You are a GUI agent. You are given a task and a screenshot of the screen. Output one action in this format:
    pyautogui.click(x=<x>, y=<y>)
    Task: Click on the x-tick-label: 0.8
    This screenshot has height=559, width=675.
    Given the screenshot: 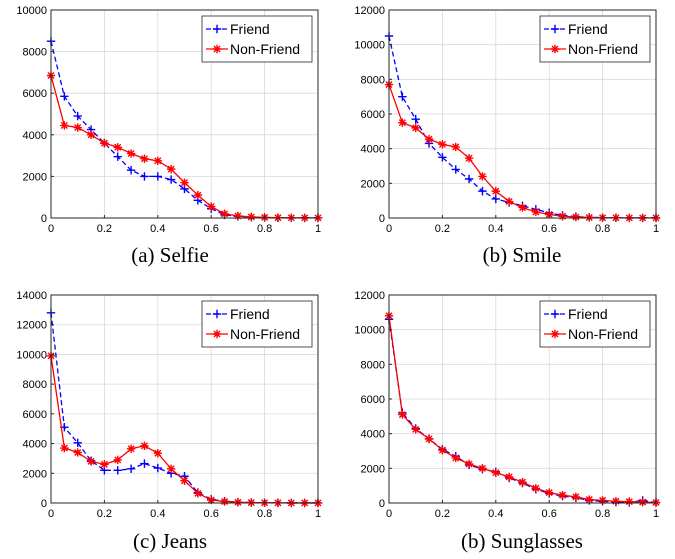 What is the action you would take?
    pyautogui.click(x=602, y=514)
    